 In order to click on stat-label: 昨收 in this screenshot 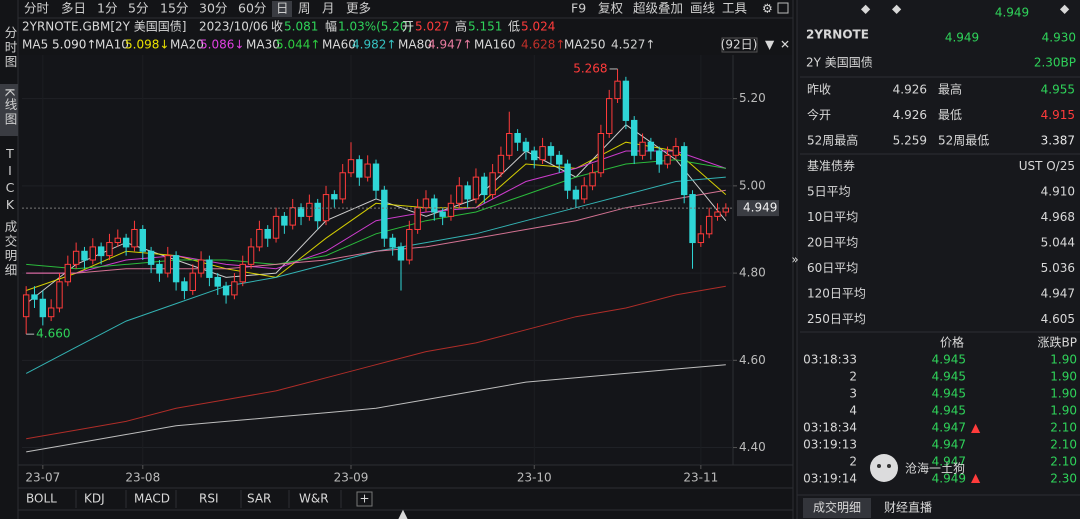, I will do `click(819, 90)`.